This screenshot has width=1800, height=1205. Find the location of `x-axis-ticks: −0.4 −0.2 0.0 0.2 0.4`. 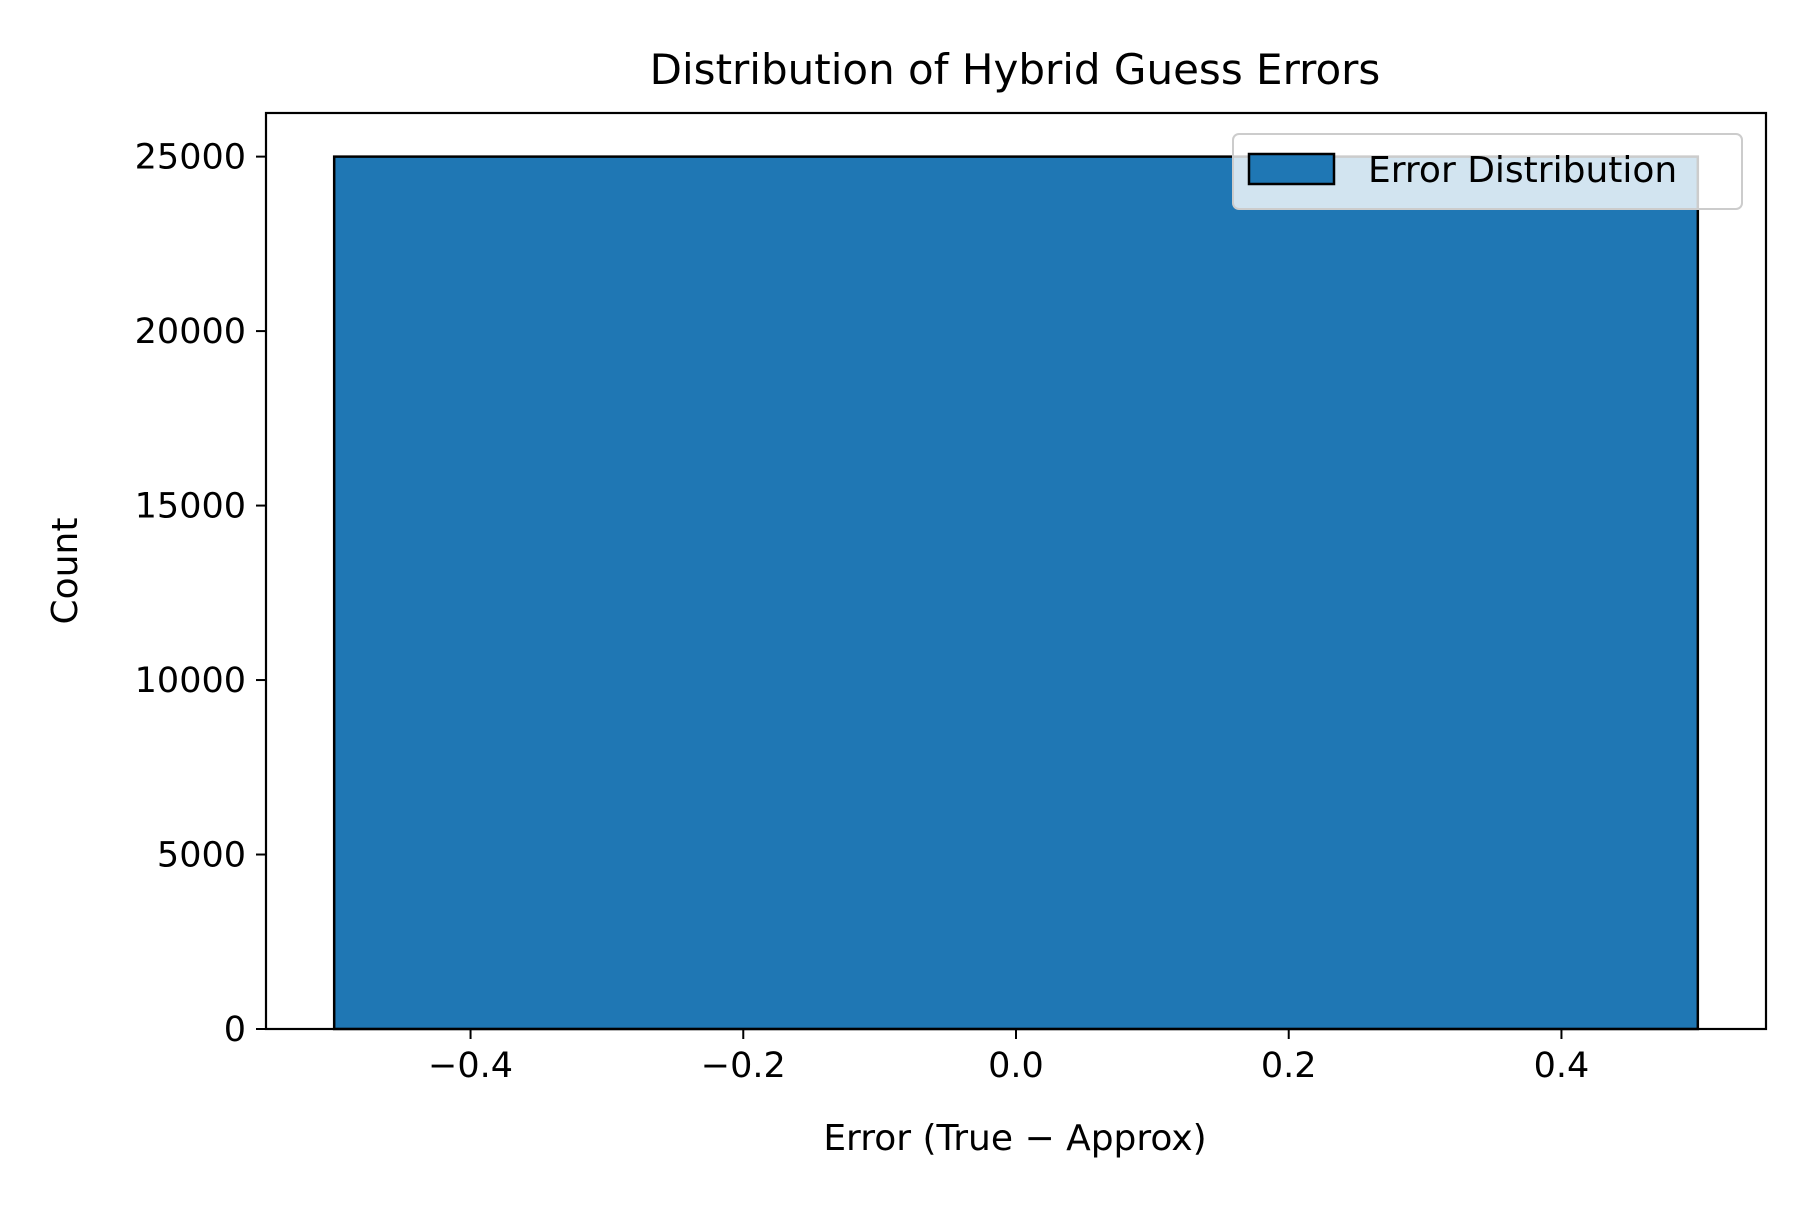

x-axis-ticks: −0.4 −0.2 0.0 0.2 0.4 is located at coordinates (1008, 1057).